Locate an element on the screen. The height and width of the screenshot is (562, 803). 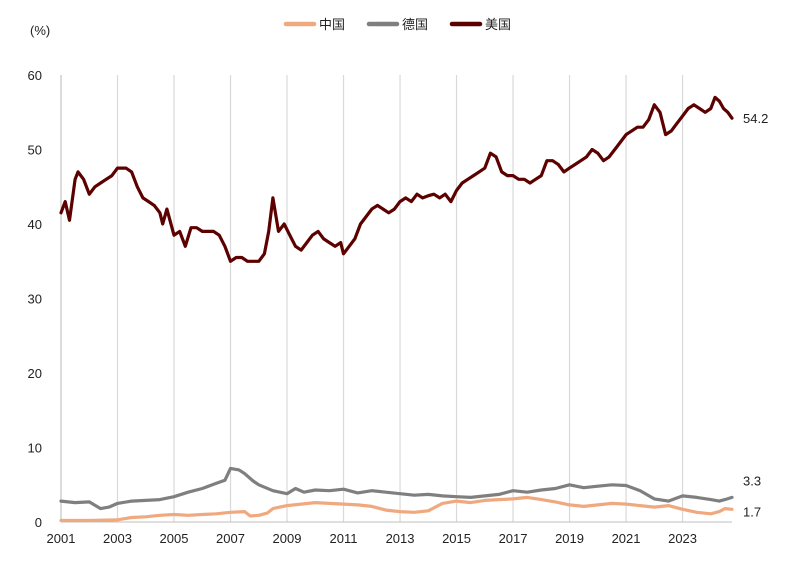
y-tick-label-0: 0 is located at coordinates (38, 522).